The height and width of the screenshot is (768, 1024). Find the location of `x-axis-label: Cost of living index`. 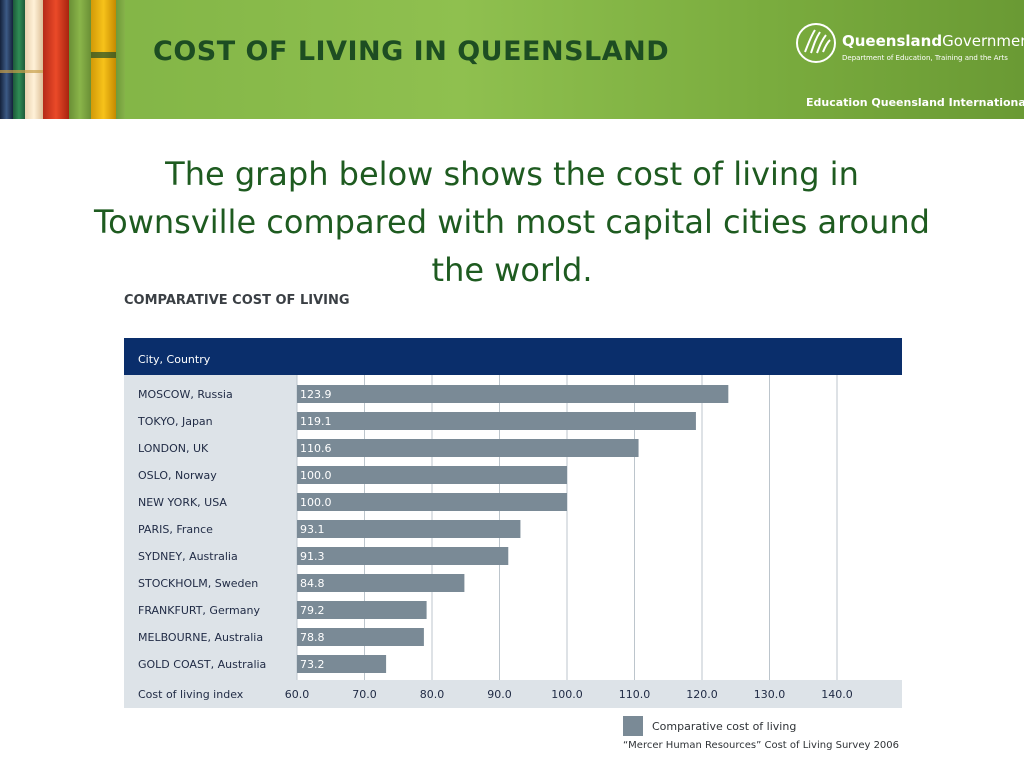

x-axis-label: Cost of living index is located at coordinates (191, 694).